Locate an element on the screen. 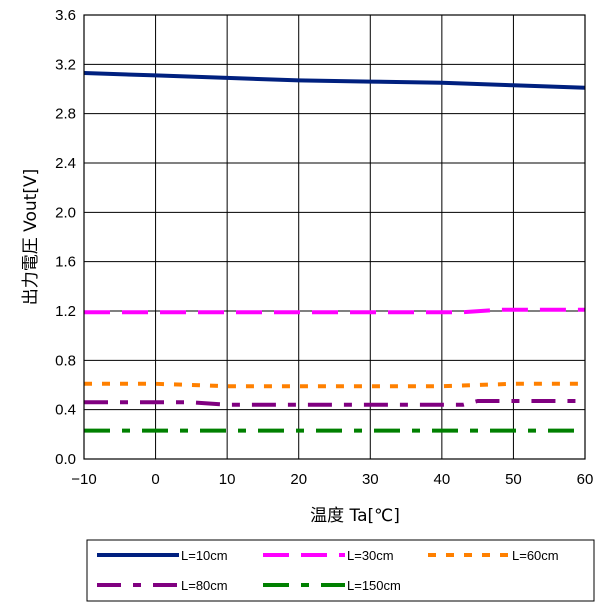  y-tick-label: 3.2 is located at coordinates (65, 64).